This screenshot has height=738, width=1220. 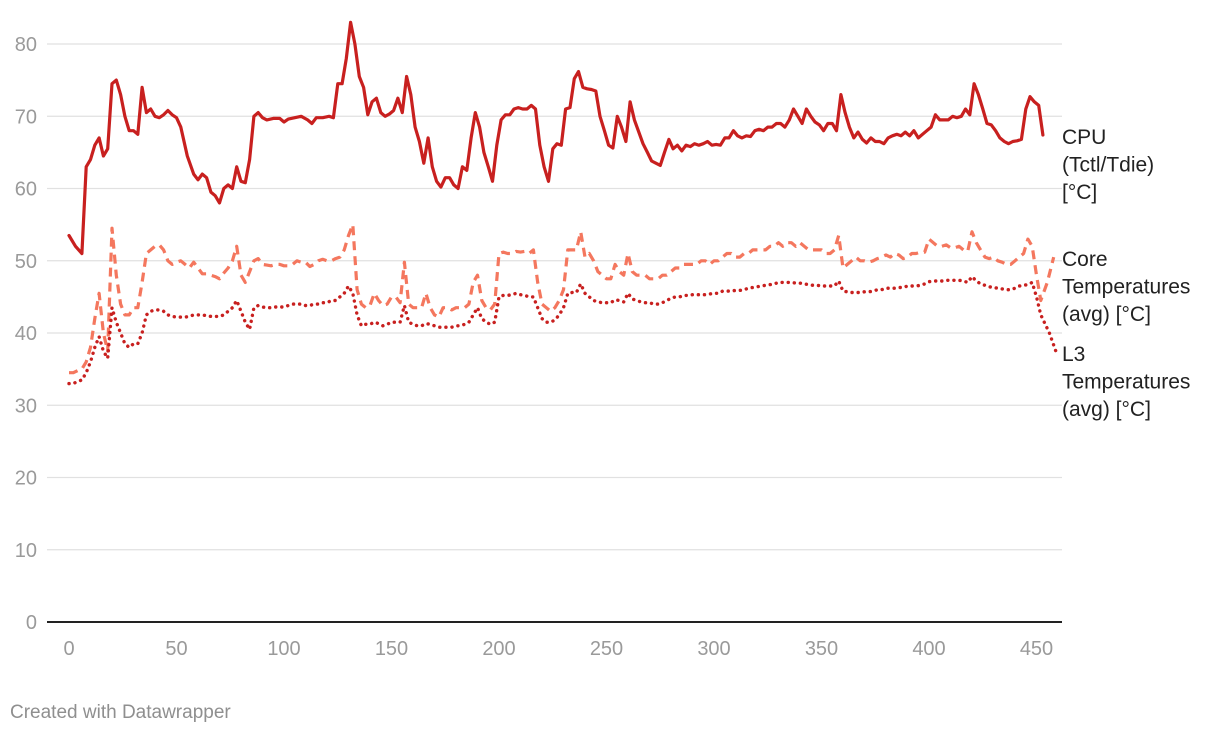 I want to click on x-tick-label: 300, so click(x=713, y=649).